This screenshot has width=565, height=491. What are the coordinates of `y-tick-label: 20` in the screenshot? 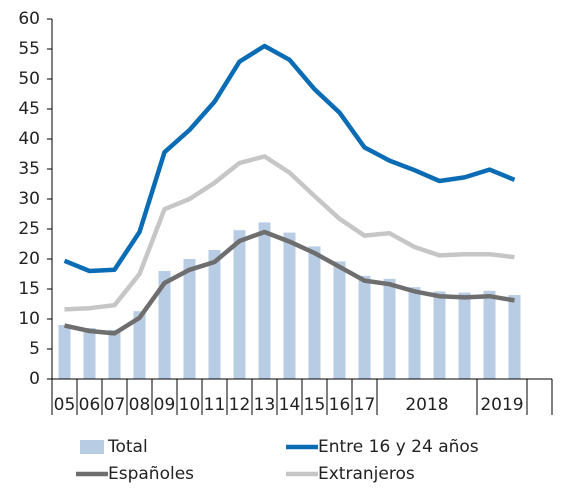 It's located at (29, 259).